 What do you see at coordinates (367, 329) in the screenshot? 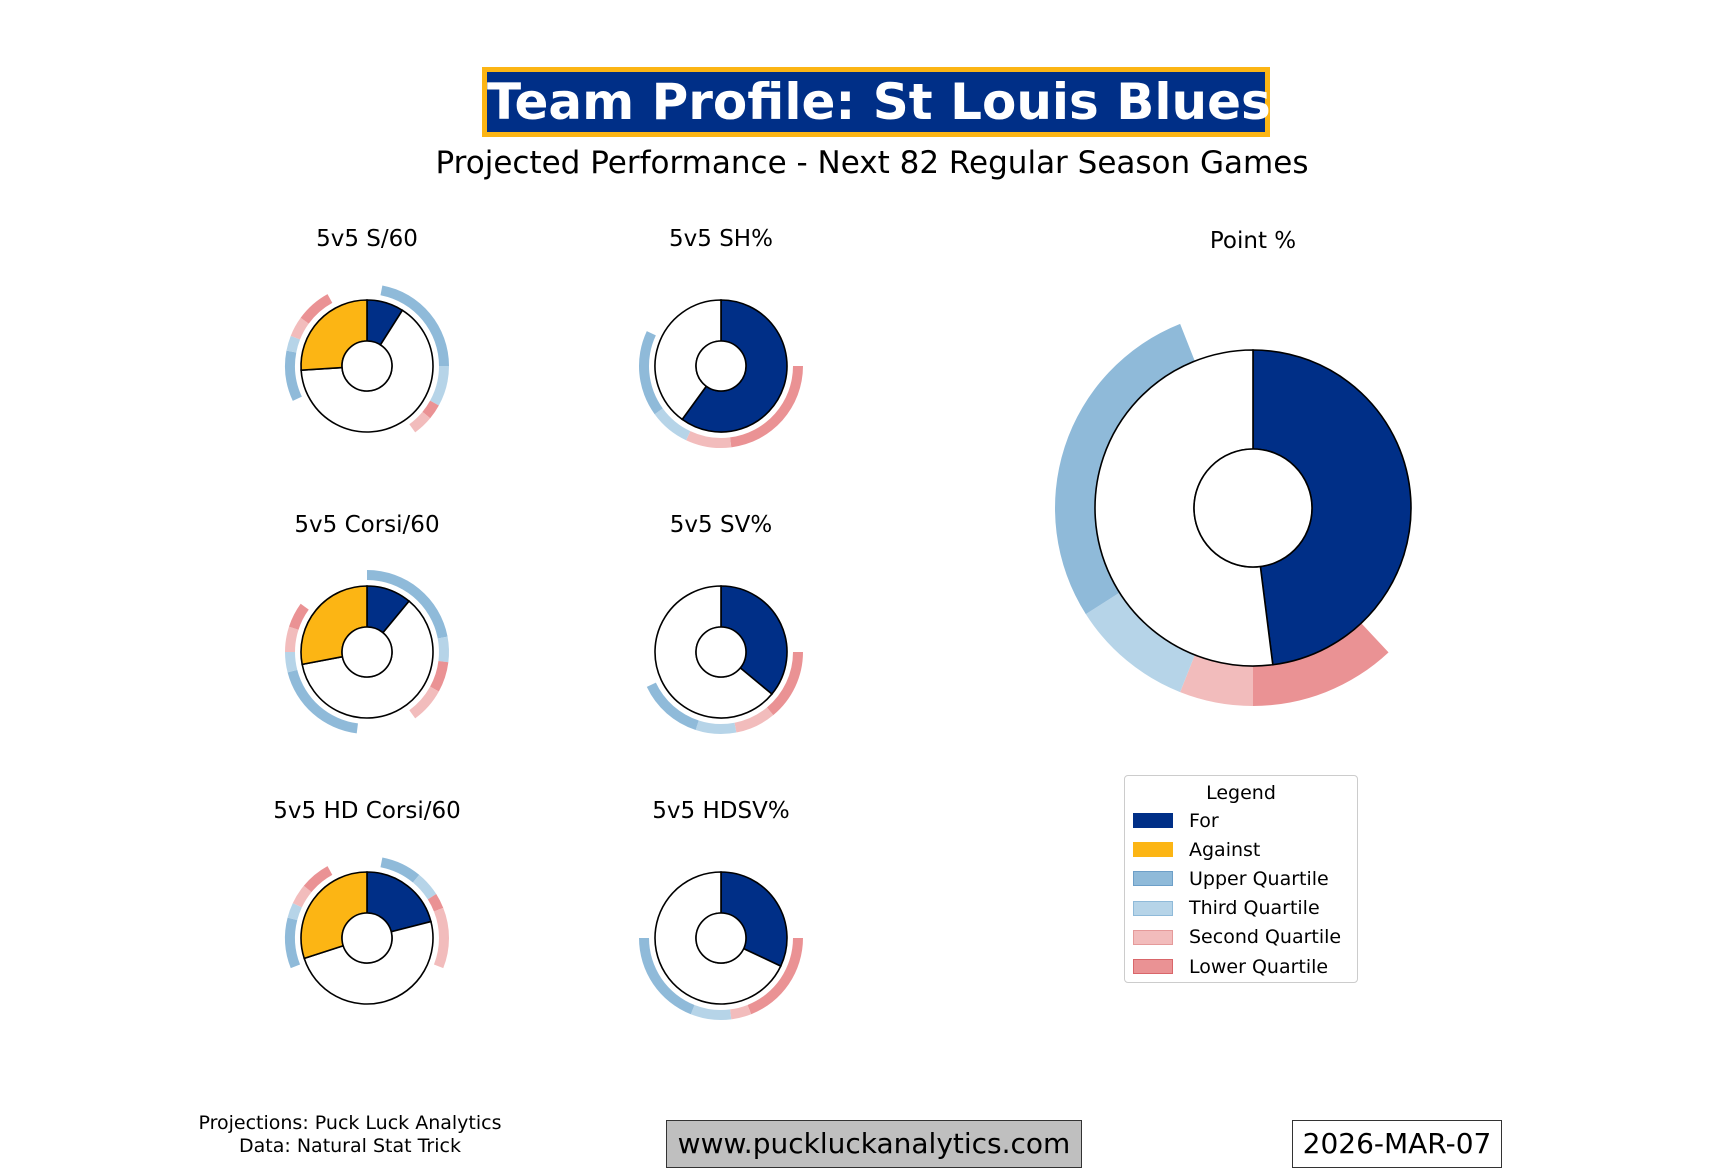
I see `donut-chart: 5v5 S/60` at bounding box center [367, 329].